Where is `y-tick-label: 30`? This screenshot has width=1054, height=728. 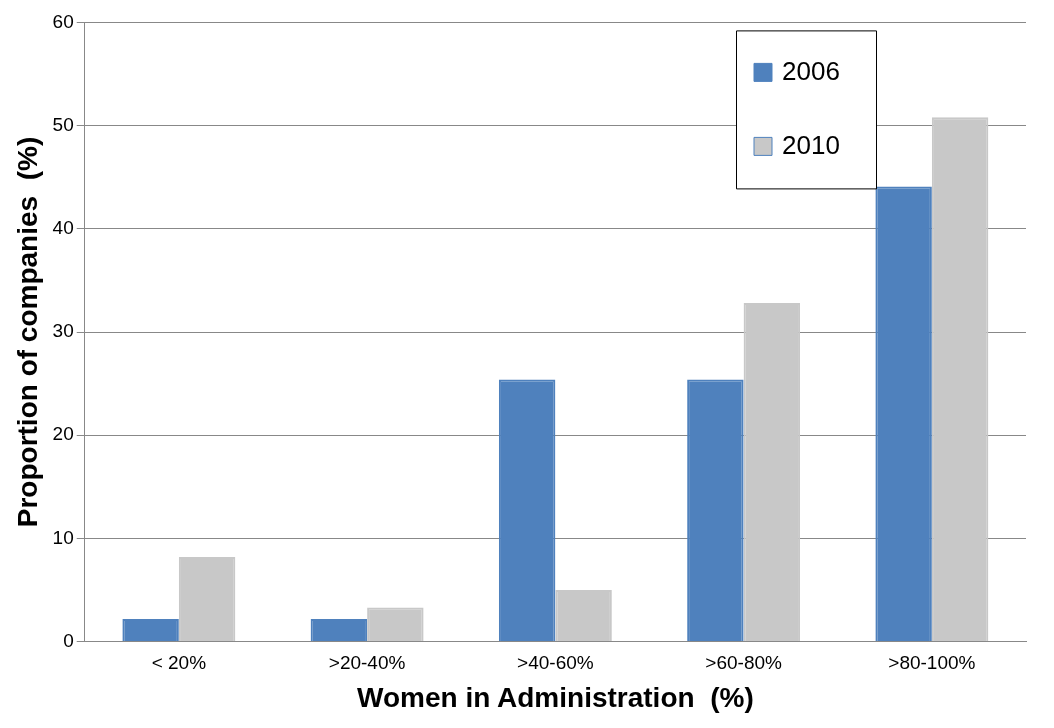 y-tick-label: 30 is located at coordinates (63, 331).